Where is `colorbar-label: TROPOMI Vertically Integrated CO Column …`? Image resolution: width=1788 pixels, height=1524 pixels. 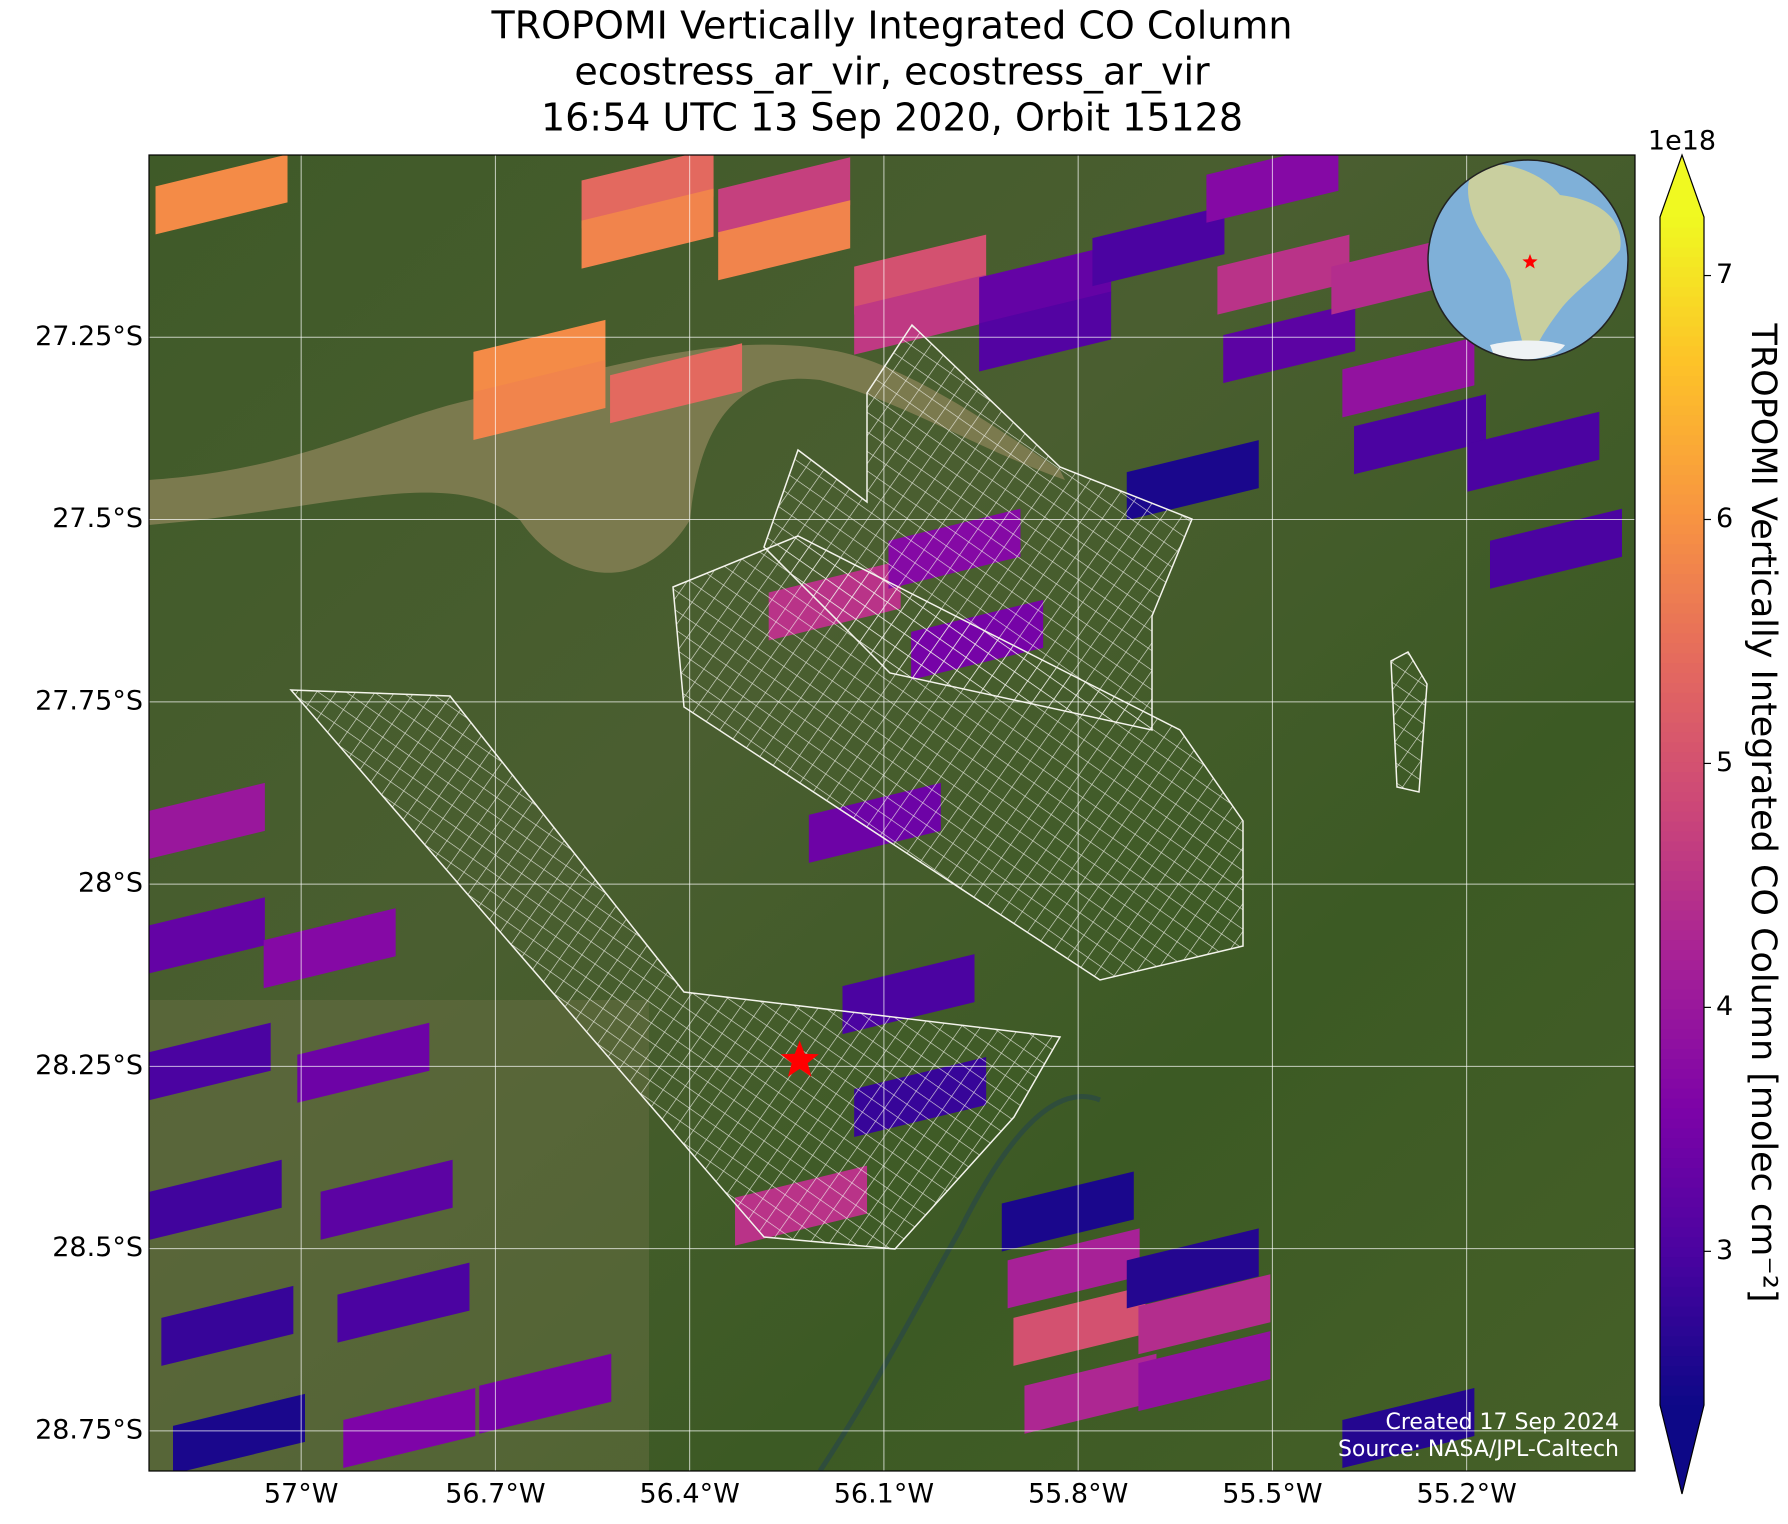
colorbar-label: TROPOMI Vertically Integrated CO Column … is located at coordinates (1763, 812).